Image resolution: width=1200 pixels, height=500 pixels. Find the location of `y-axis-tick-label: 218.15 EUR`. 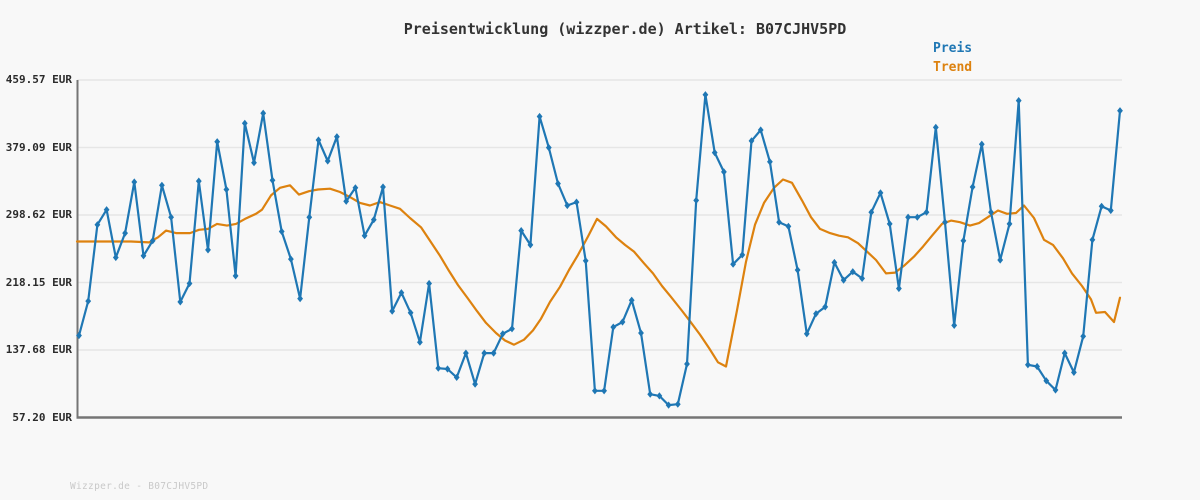

y-axis-tick-label: 218.15 EUR is located at coordinates (38, 282).